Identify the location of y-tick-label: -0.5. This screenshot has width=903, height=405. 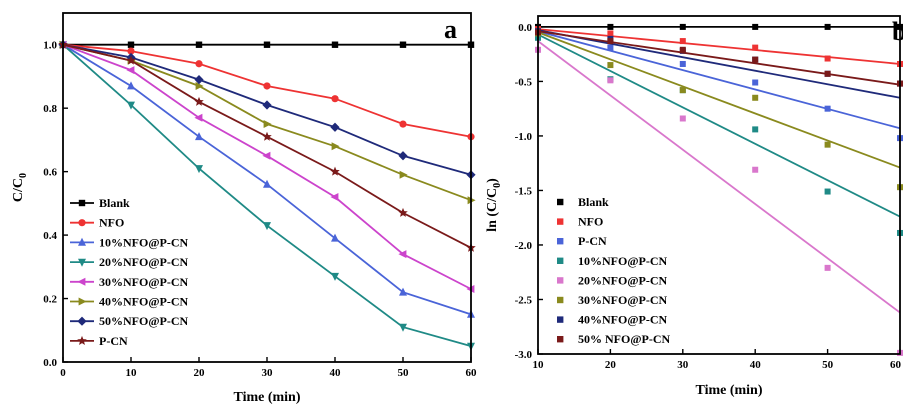
(524, 82).